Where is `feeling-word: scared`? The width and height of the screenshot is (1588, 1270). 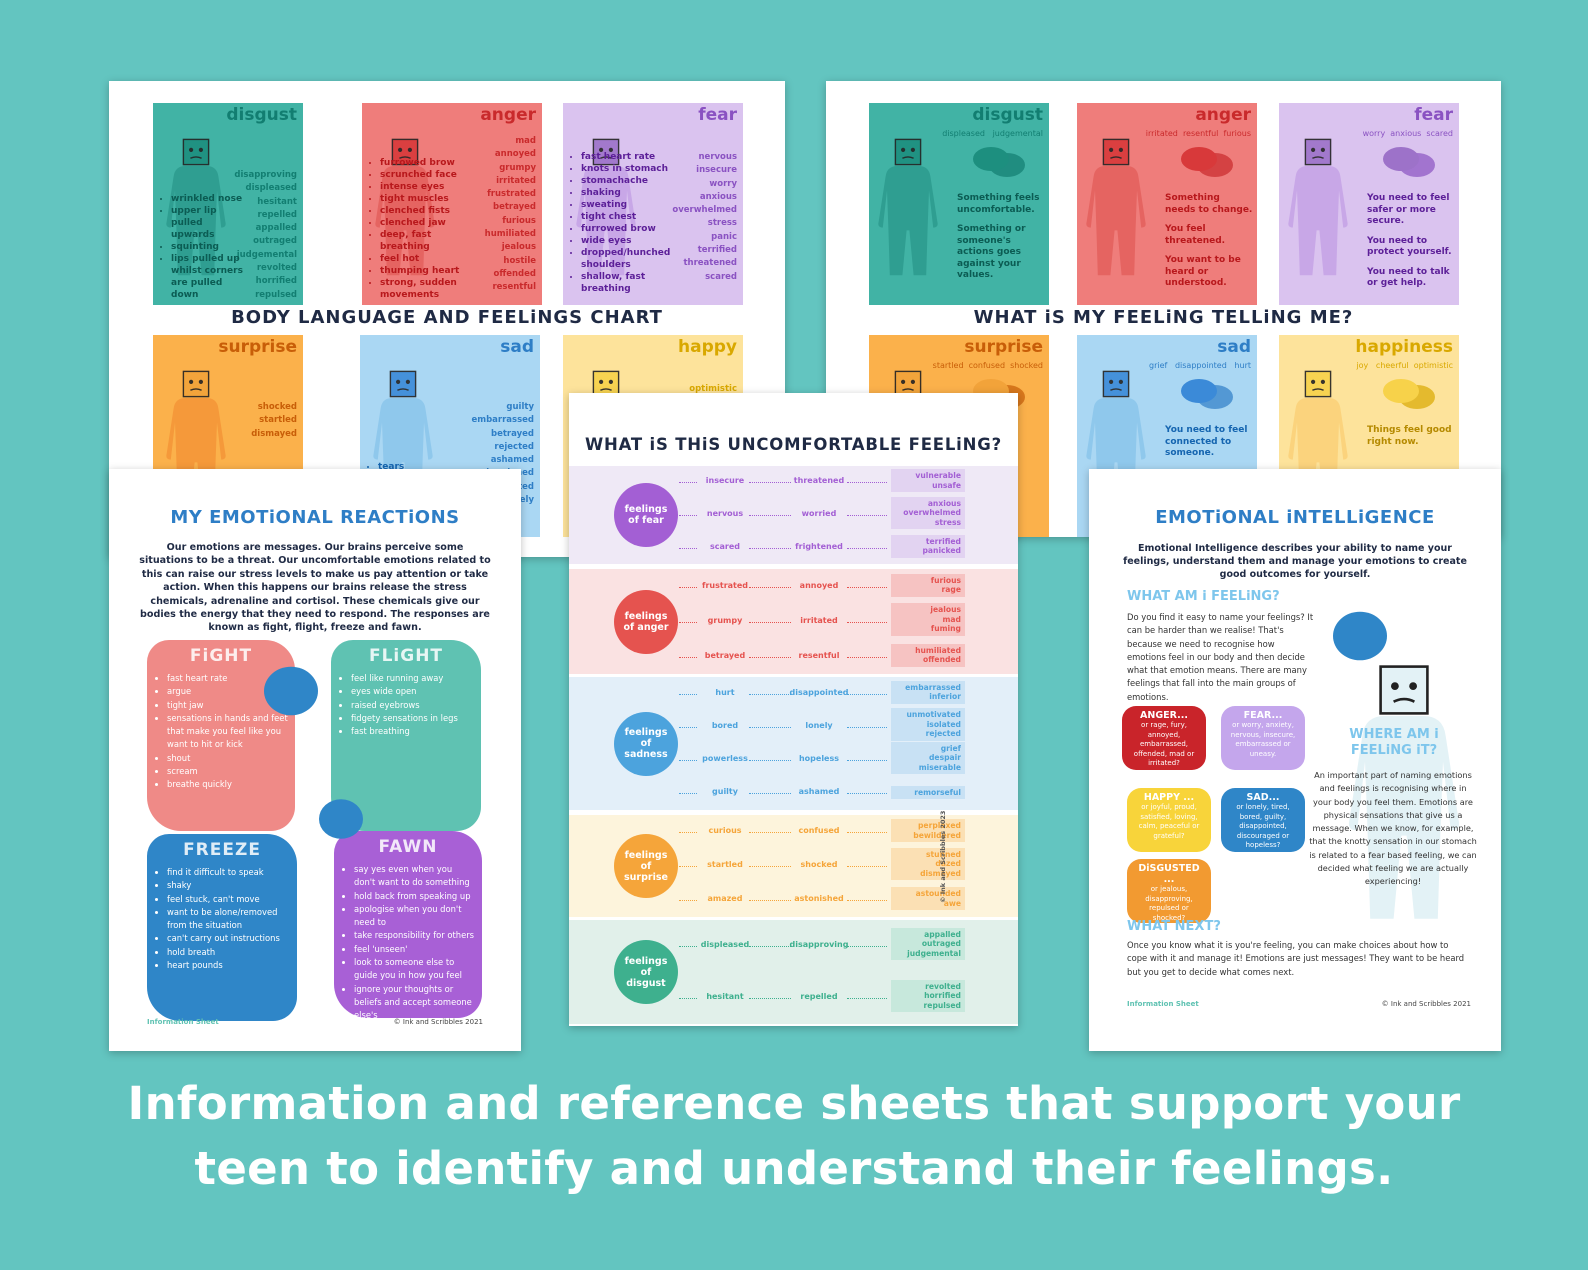 feeling-word: scared is located at coordinates (721, 276).